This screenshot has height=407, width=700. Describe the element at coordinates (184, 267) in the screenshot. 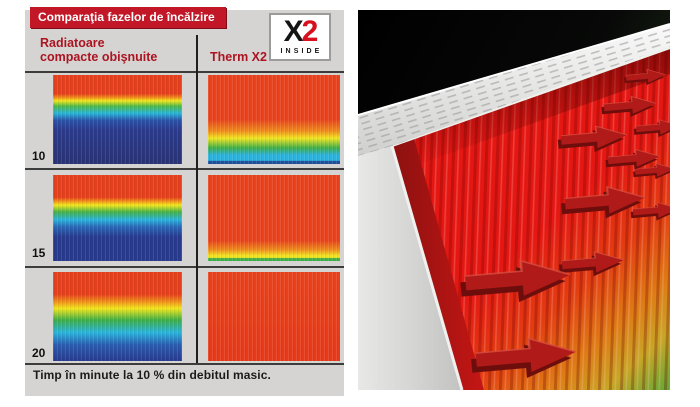

I see `divider-row2` at that location.